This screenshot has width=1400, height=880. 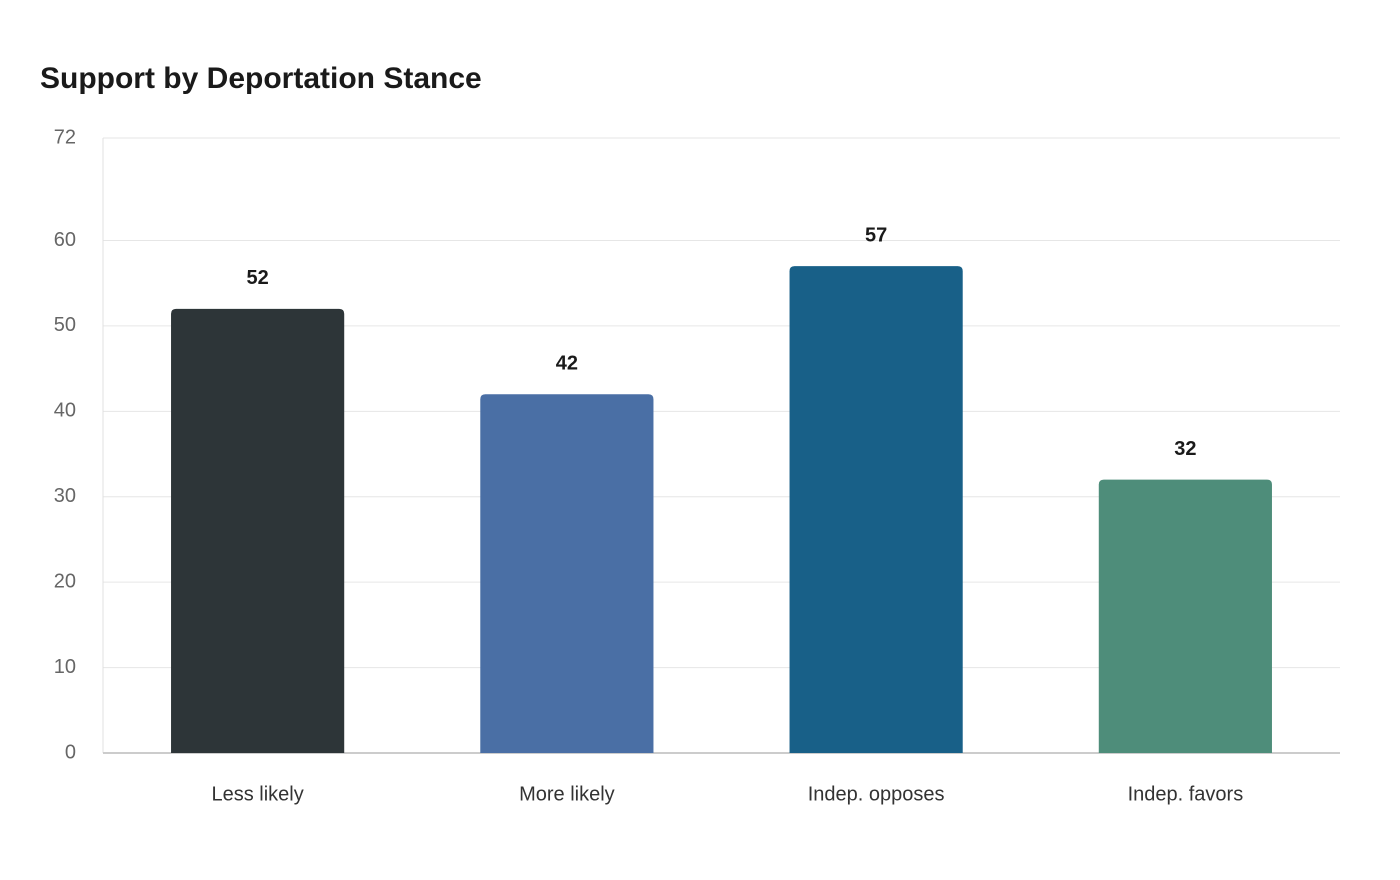 What do you see at coordinates (876, 794) in the screenshot?
I see `x-tick-label: Indep. opposes` at bounding box center [876, 794].